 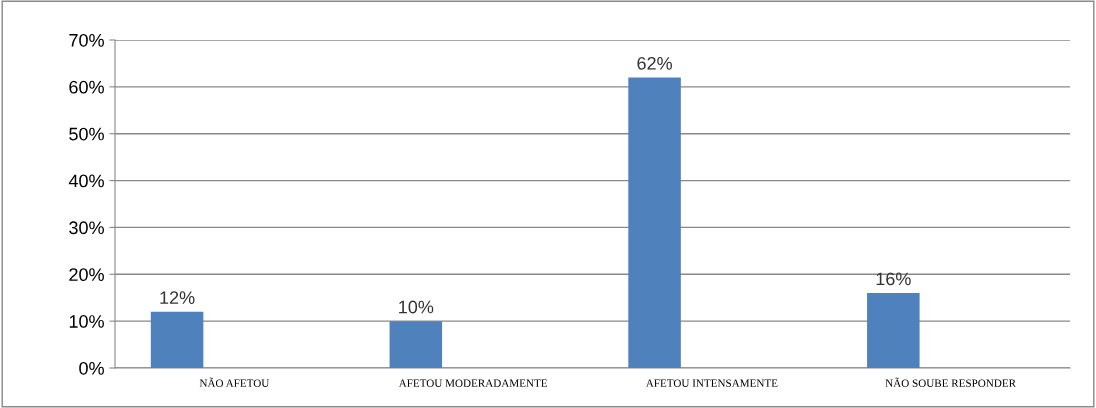 What do you see at coordinates (473, 383) in the screenshot?
I see `x-tick-label: AFETOU MODERADAMENTE` at bounding box center [473, 383].